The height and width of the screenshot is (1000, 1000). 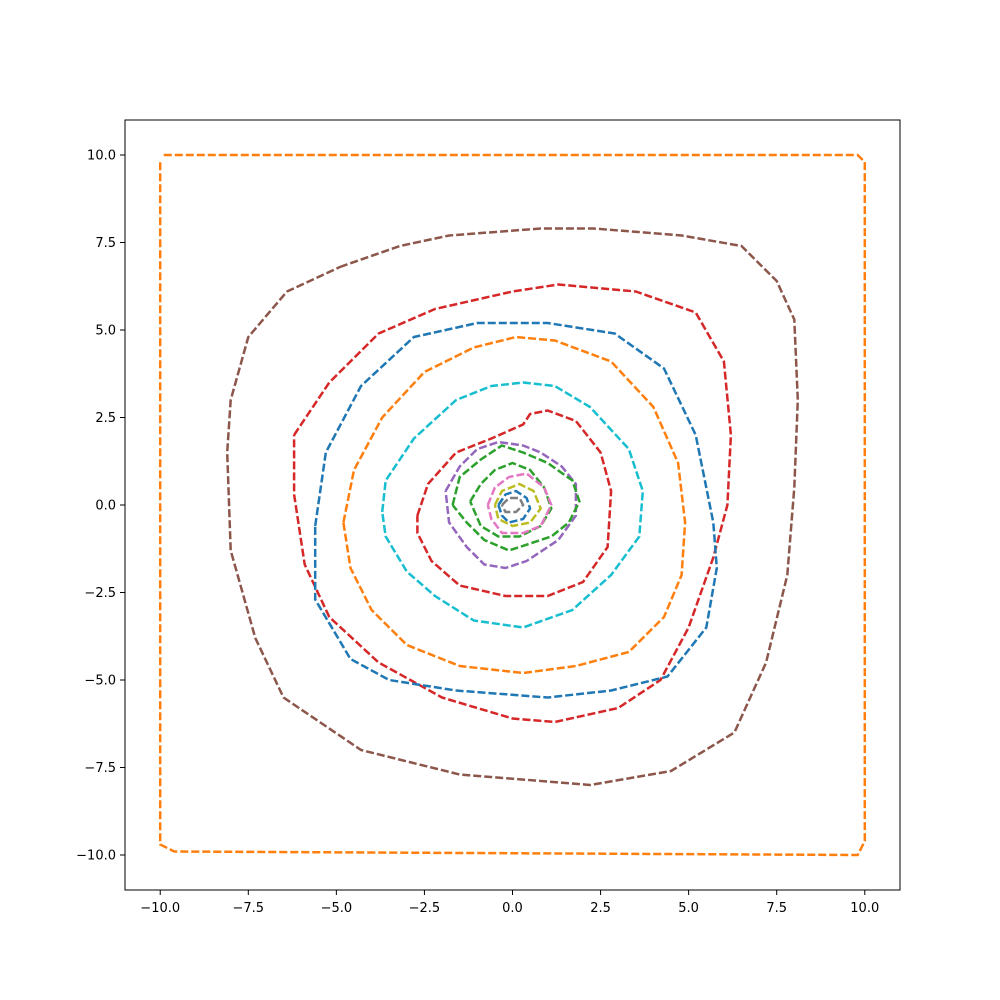 What do you see at coordinates (105, 418) in the screenshot?
I see `y-tick-label: 2.5` at bounding box center [105, 418].